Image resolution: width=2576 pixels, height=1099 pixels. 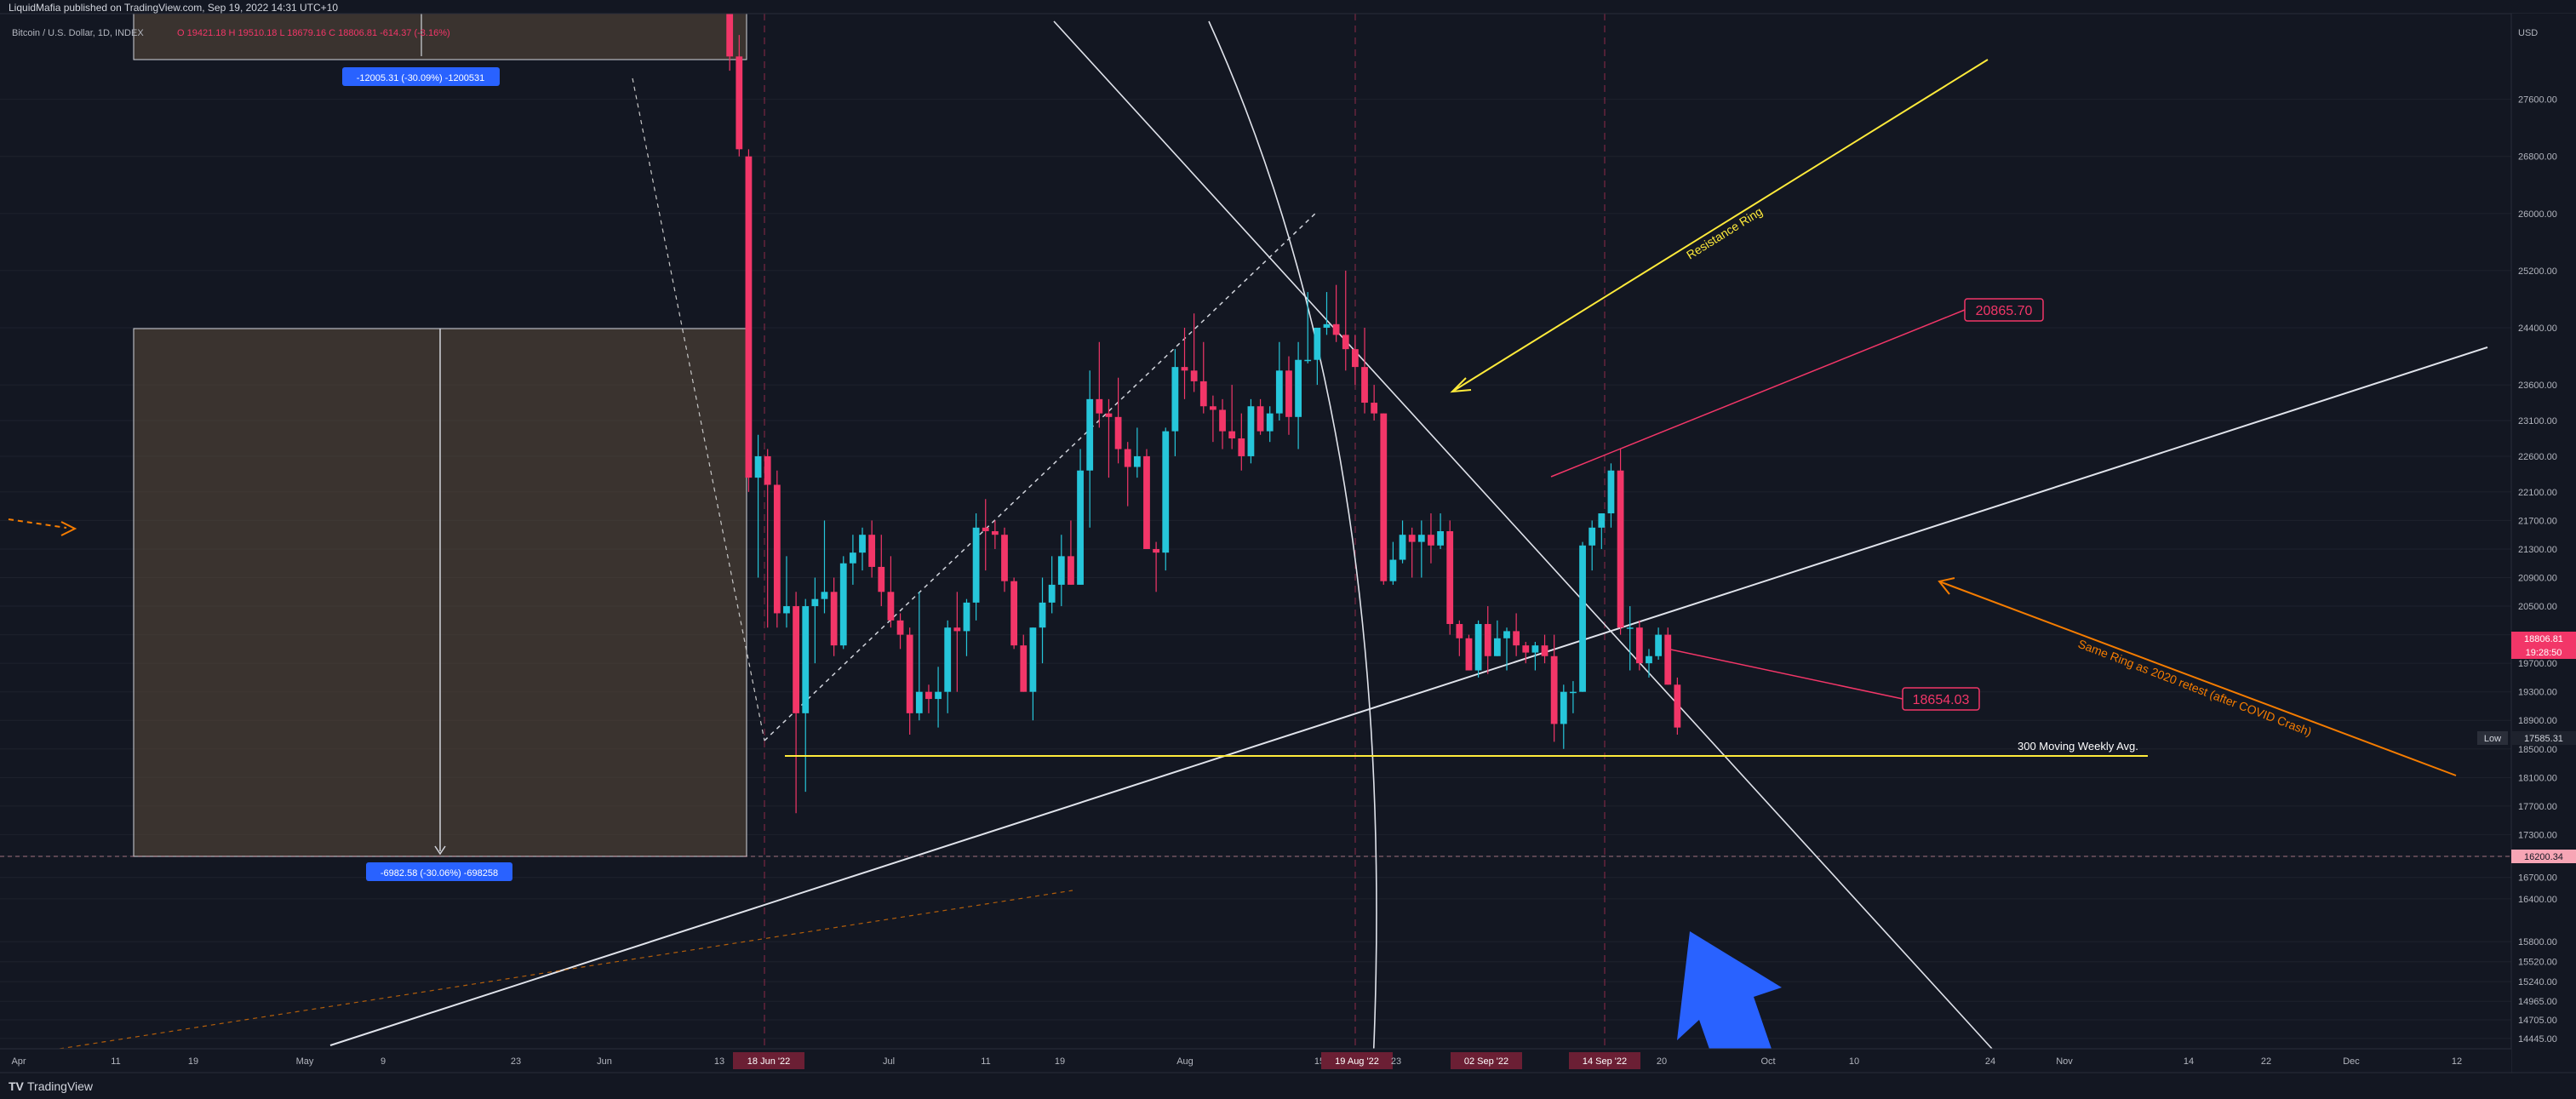 What do you see at coordinates (2543, 738) in the screenshot?
I see `low-value-badge` at bounding box center [2543, 738].